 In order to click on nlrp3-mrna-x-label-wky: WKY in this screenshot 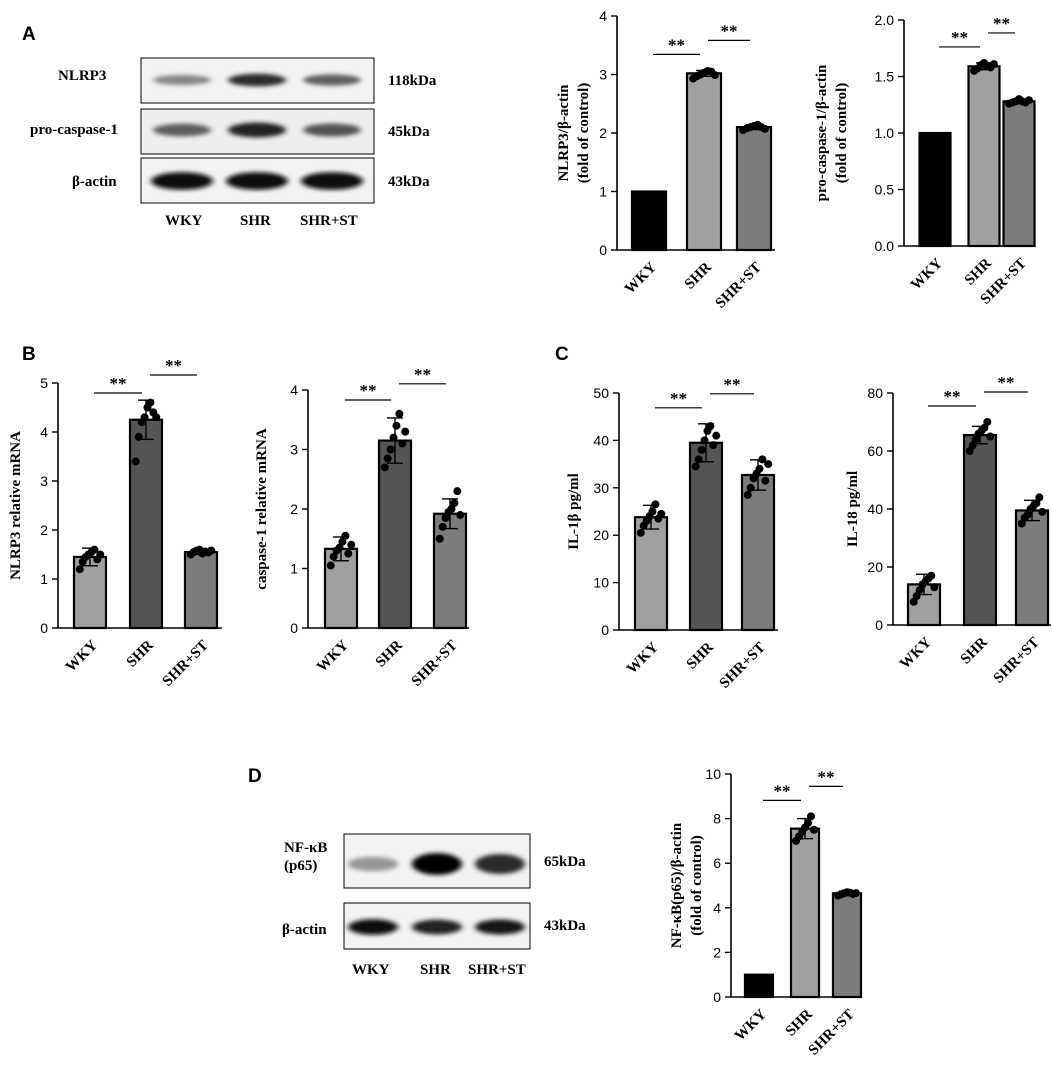, I will do `click(82, 656)`.